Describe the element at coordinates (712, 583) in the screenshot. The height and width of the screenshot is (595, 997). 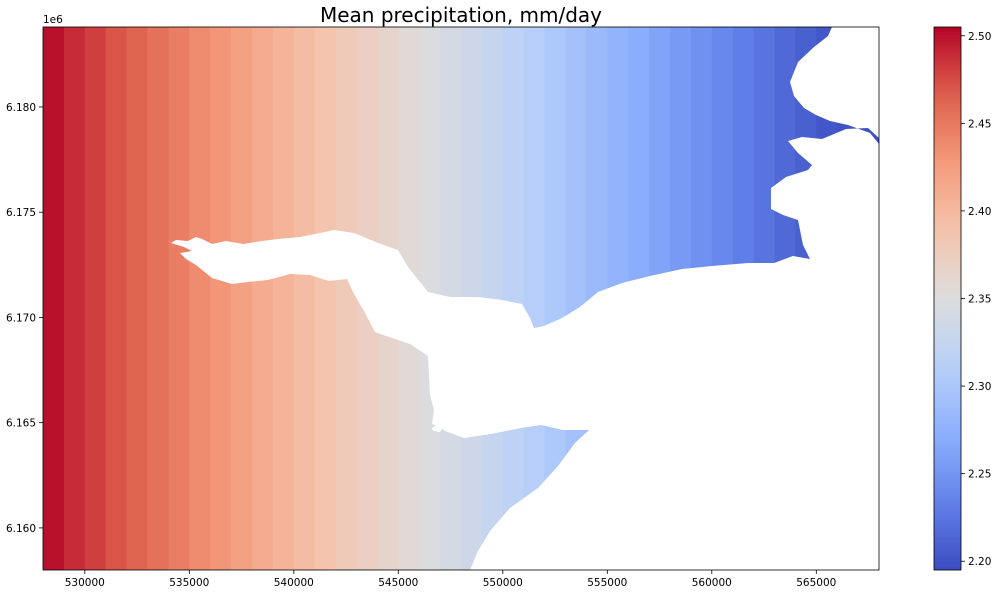
I see `x-tick-label: 560000` at that location.